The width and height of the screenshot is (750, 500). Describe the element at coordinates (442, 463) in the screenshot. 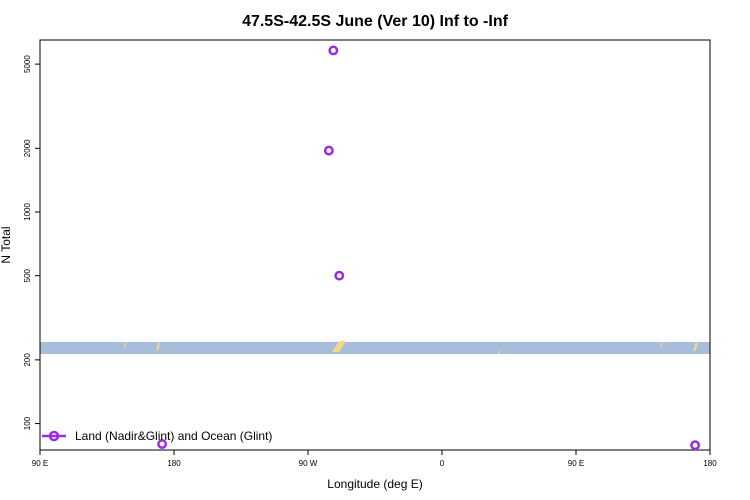

I see `x-tick-label: 0` at that location.